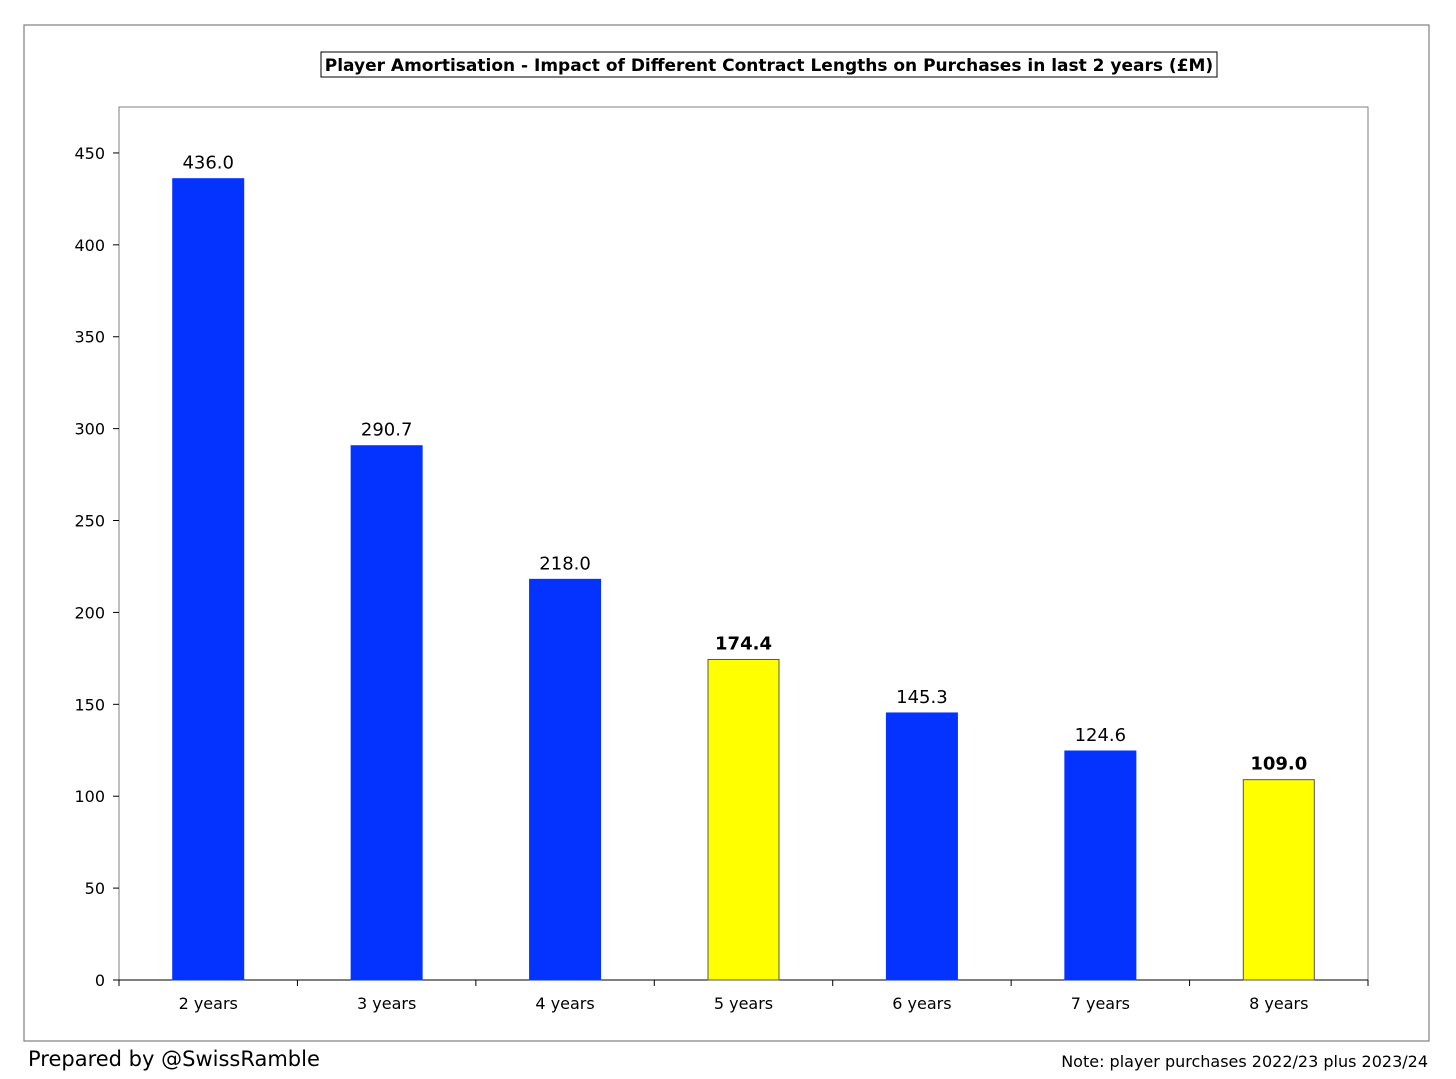  I want to click on title-box, so click(769, 64).